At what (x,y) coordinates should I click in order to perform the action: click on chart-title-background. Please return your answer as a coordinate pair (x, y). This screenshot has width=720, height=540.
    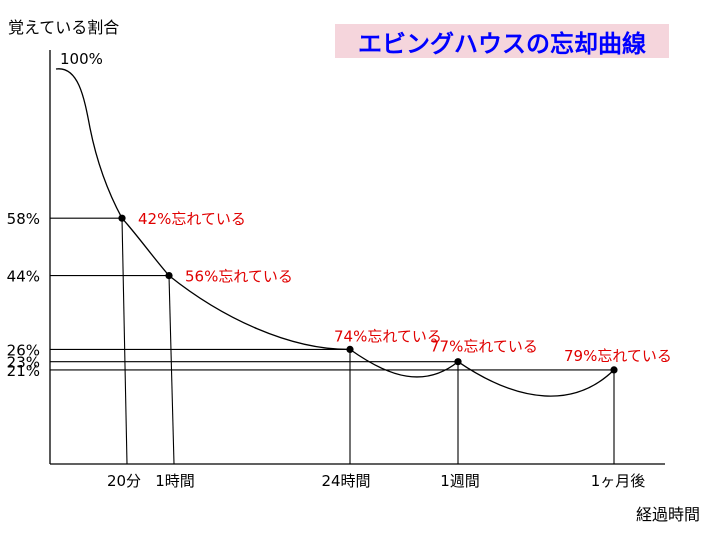
    Looking at the image, I should click on (502, 41).